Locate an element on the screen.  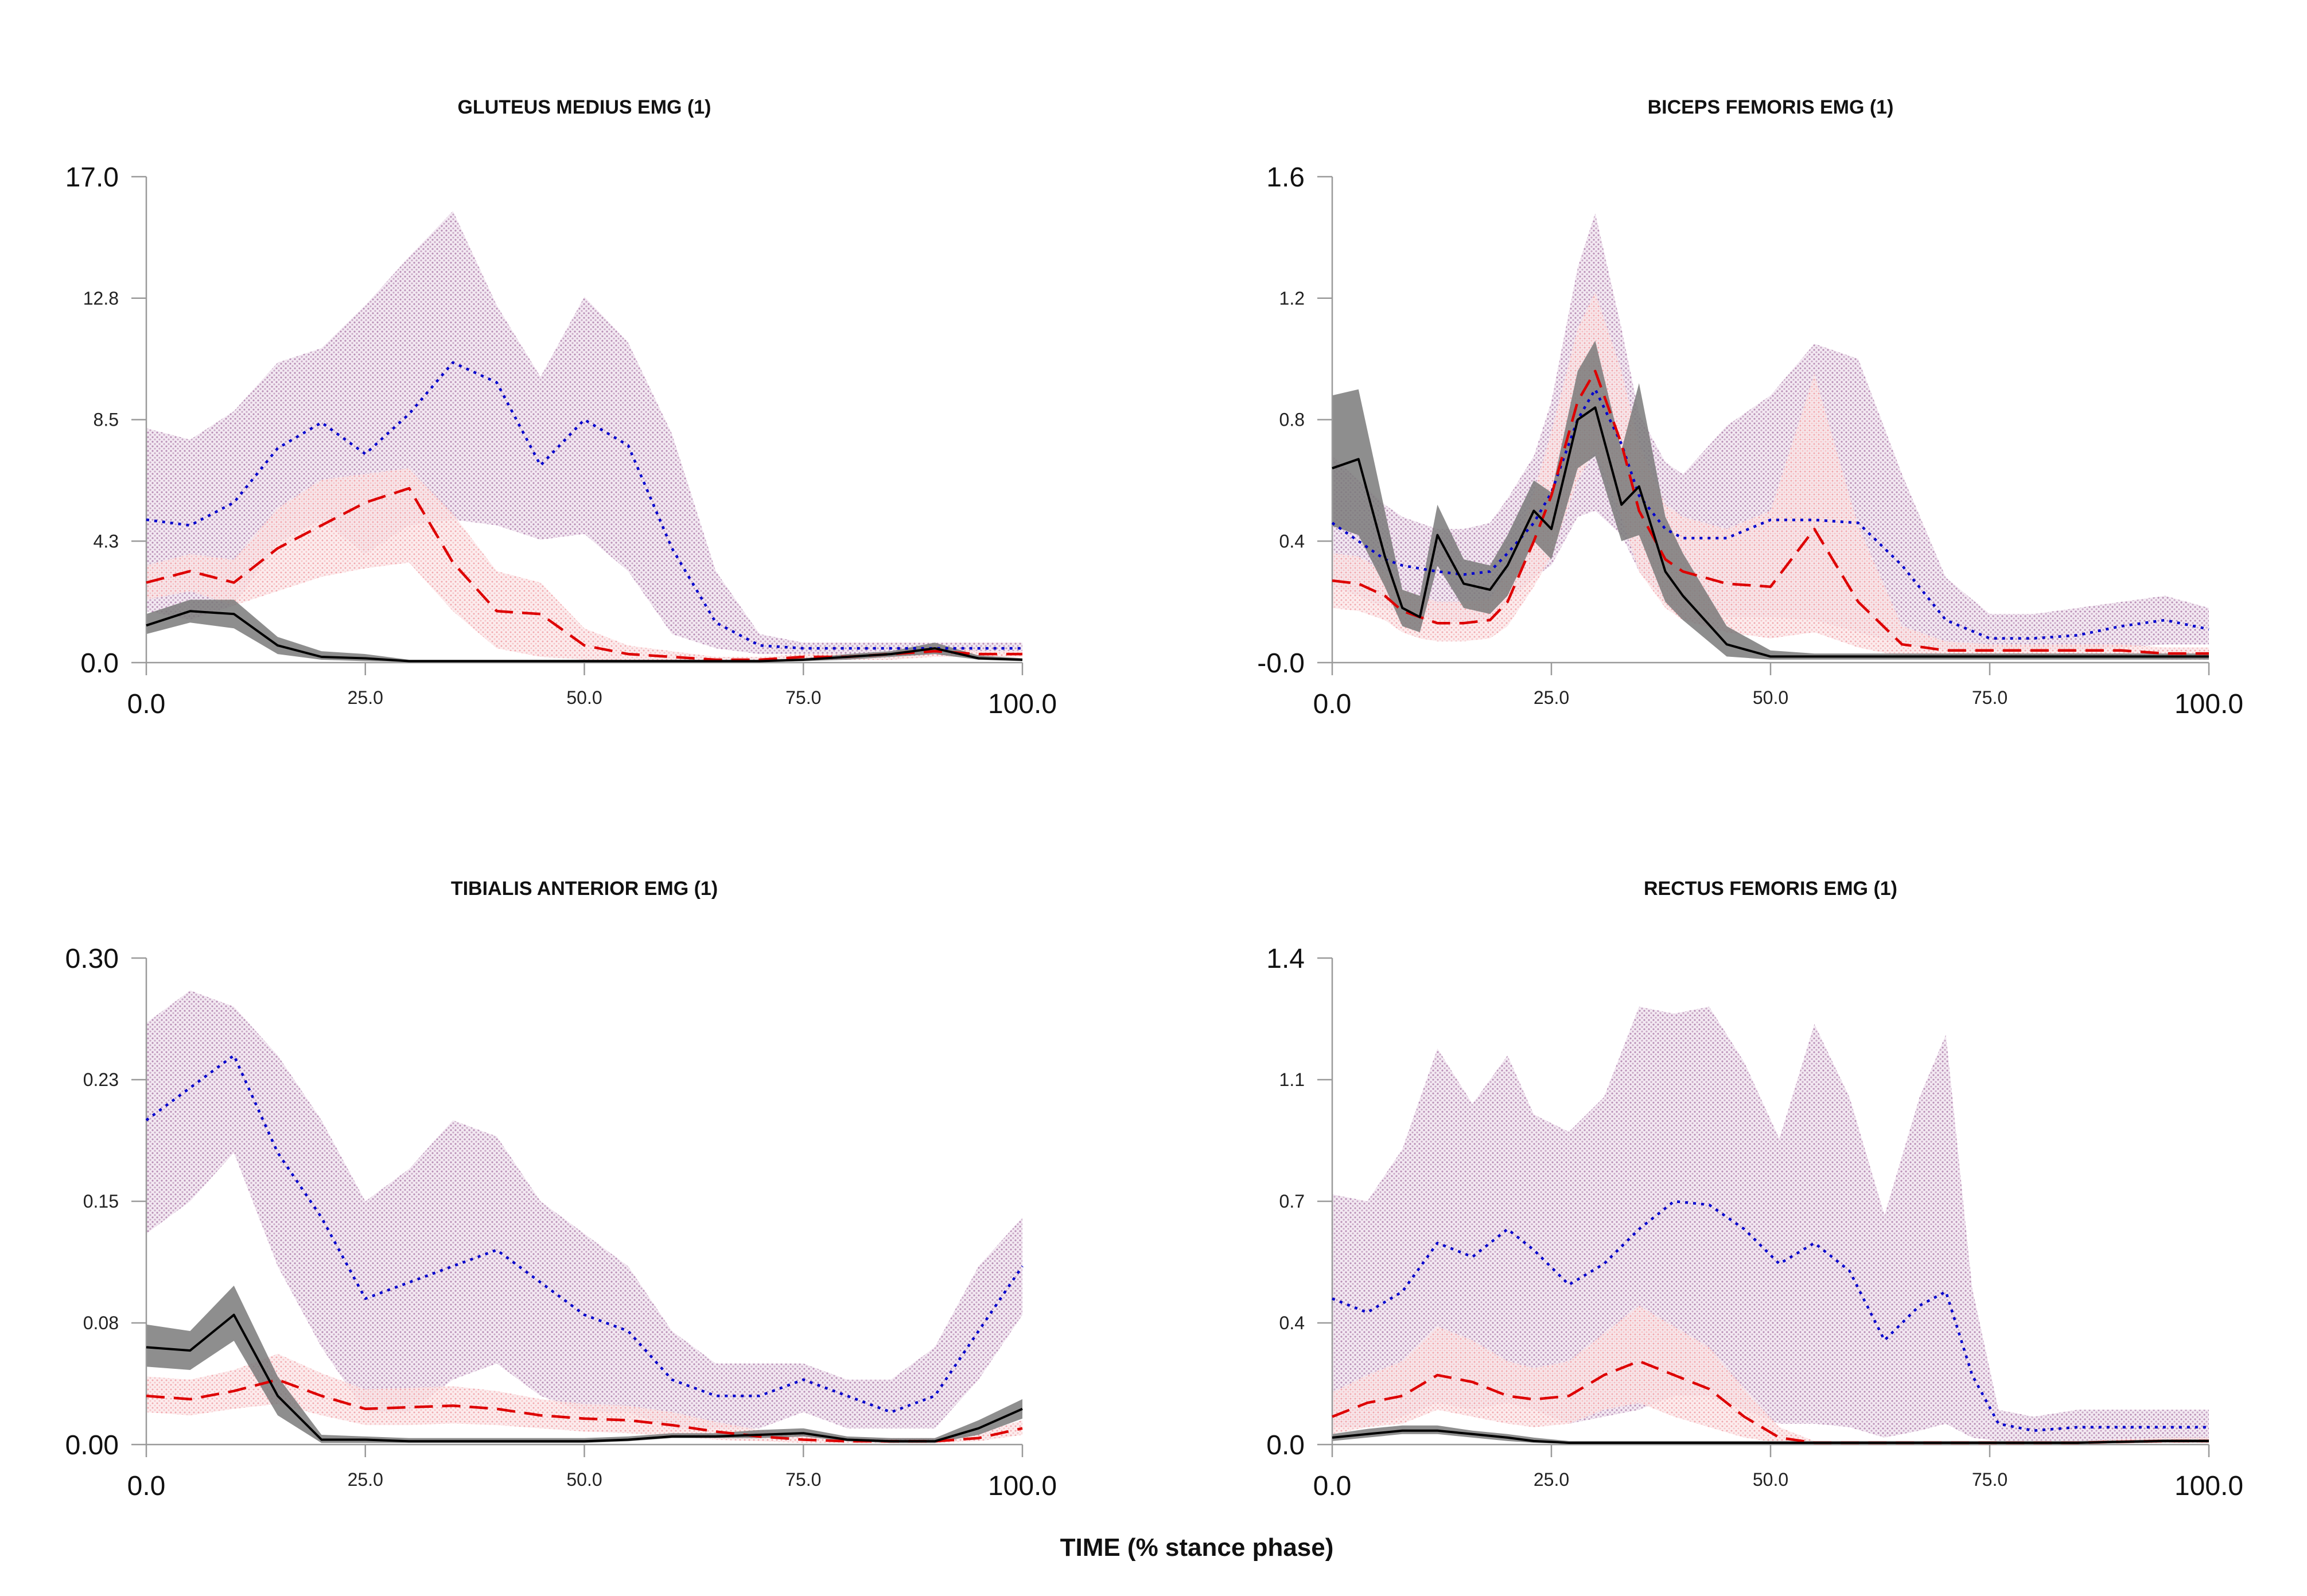
chart-title: GLUTEUS MEDIUS EMG (1) is located at coordinates (584, 107).